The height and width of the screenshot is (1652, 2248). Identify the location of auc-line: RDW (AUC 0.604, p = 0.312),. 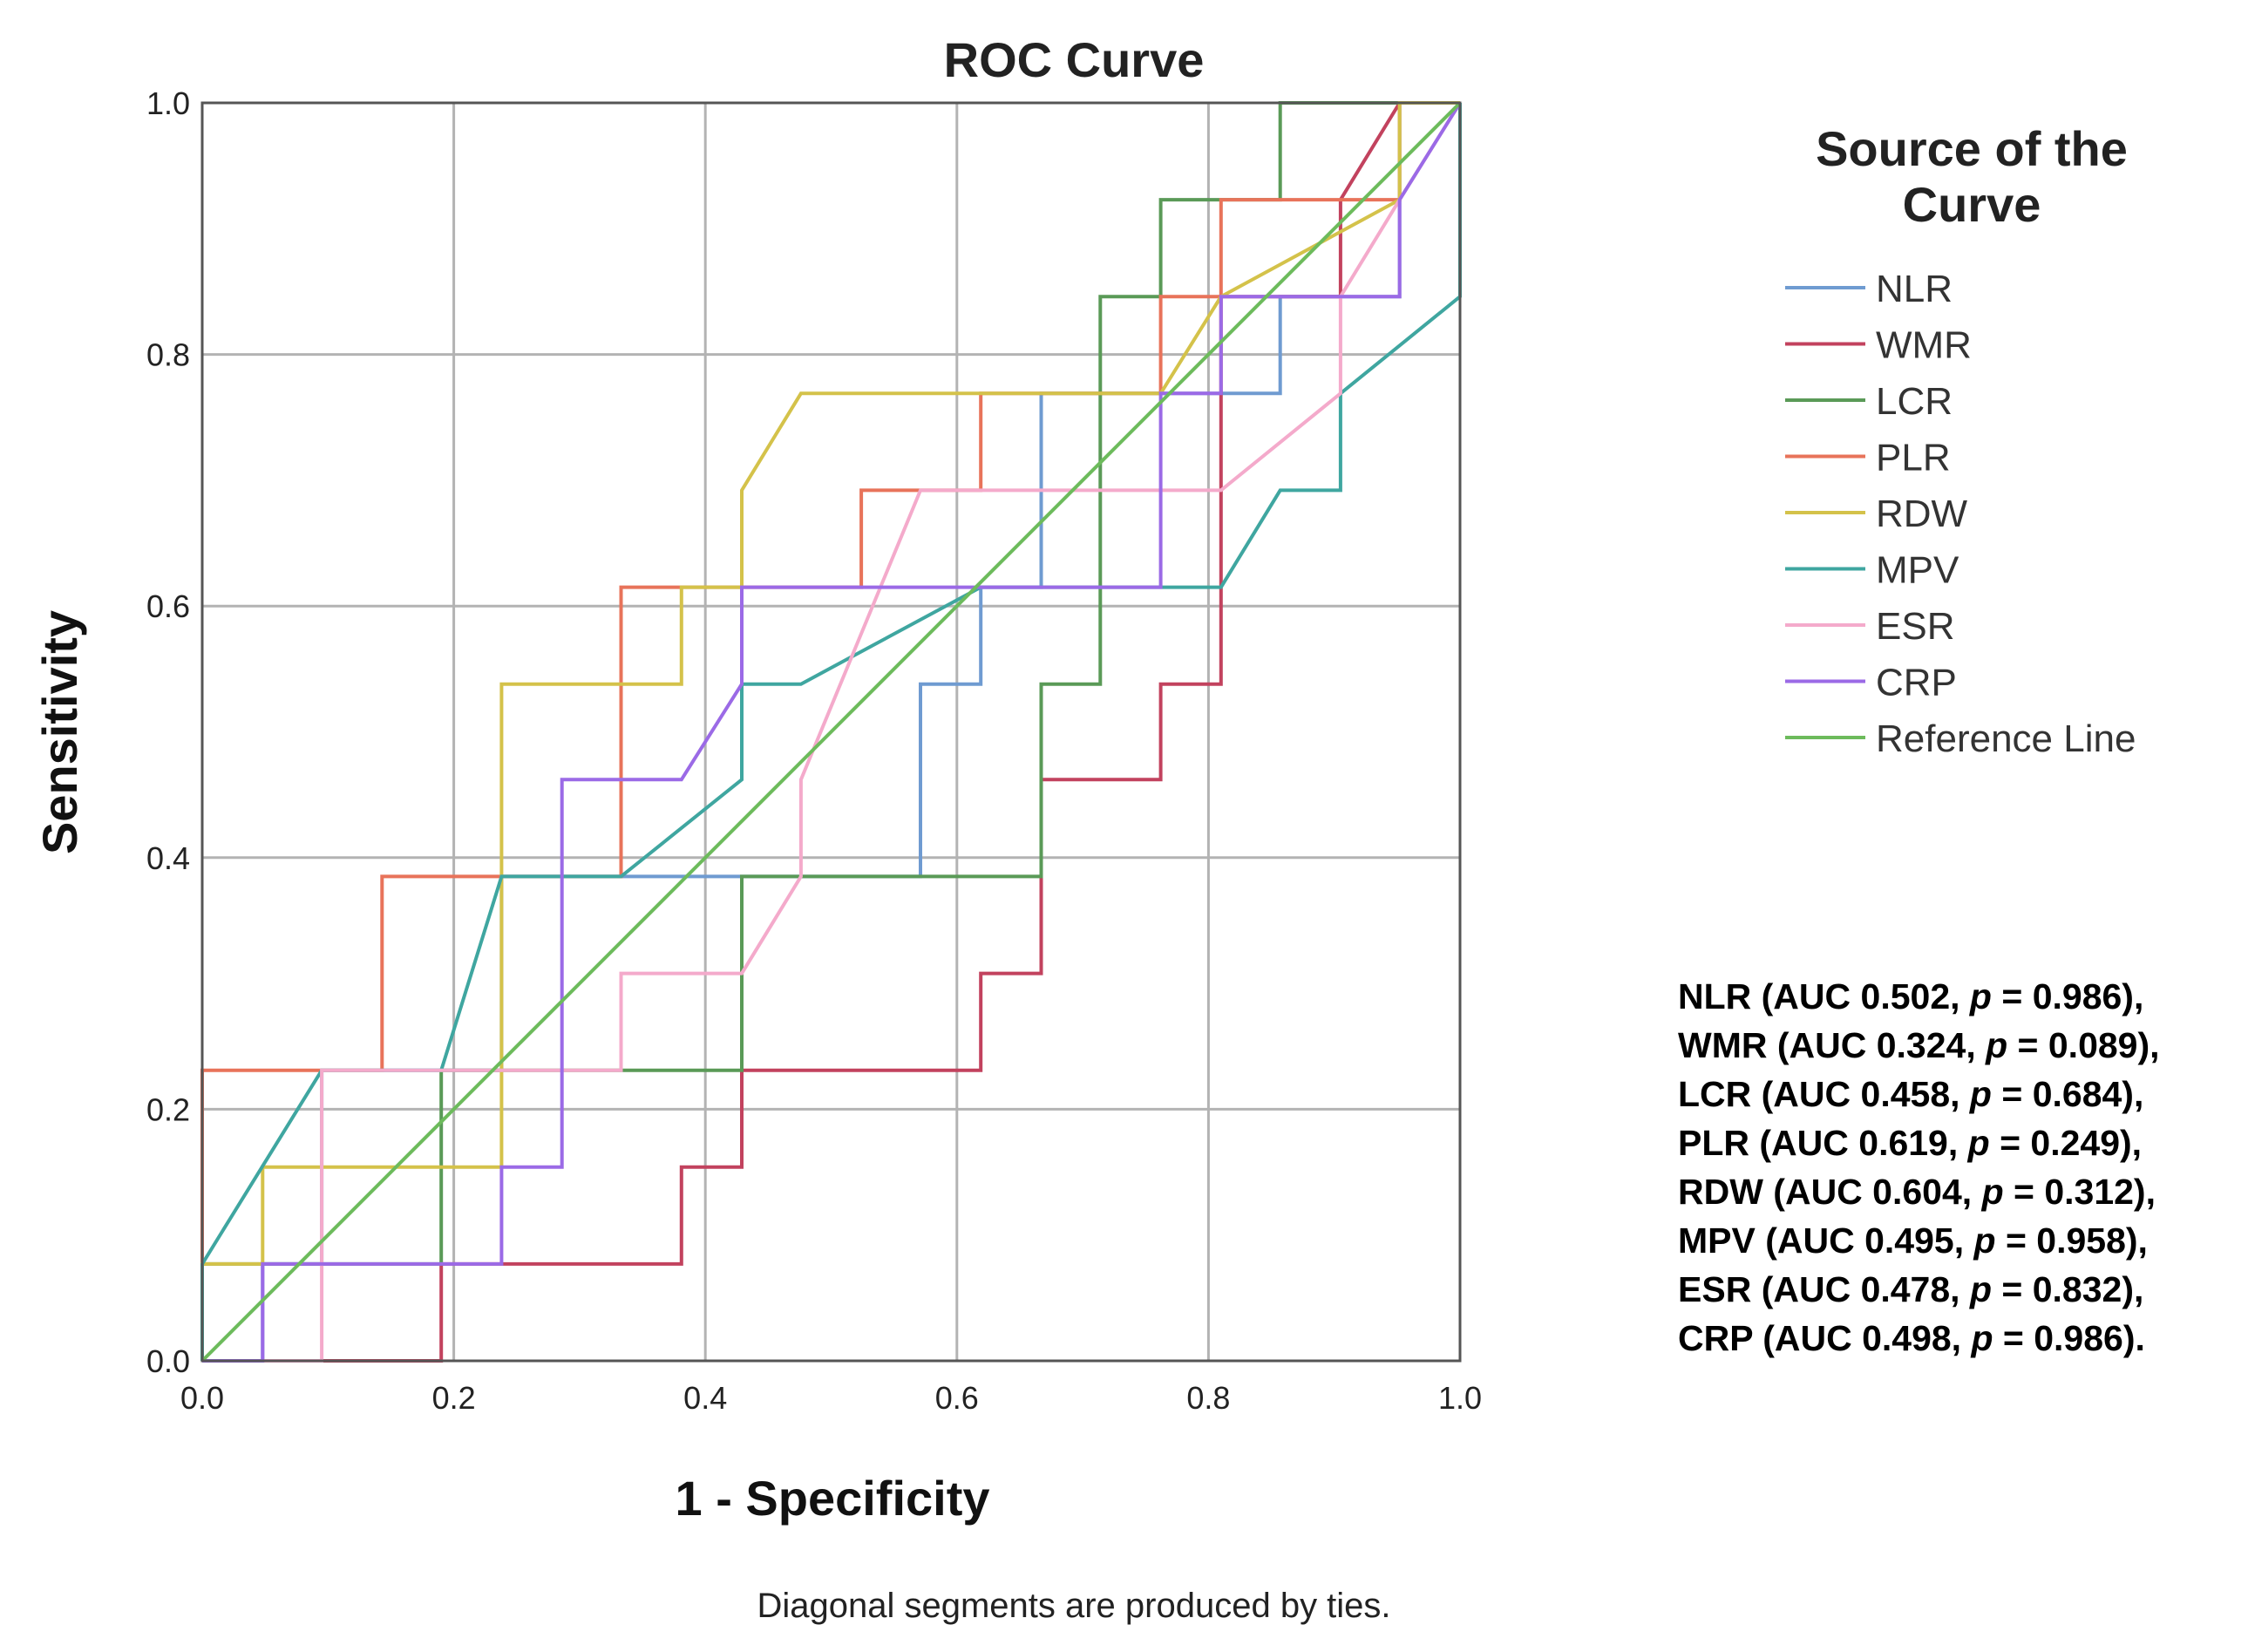
(1957, 1191).